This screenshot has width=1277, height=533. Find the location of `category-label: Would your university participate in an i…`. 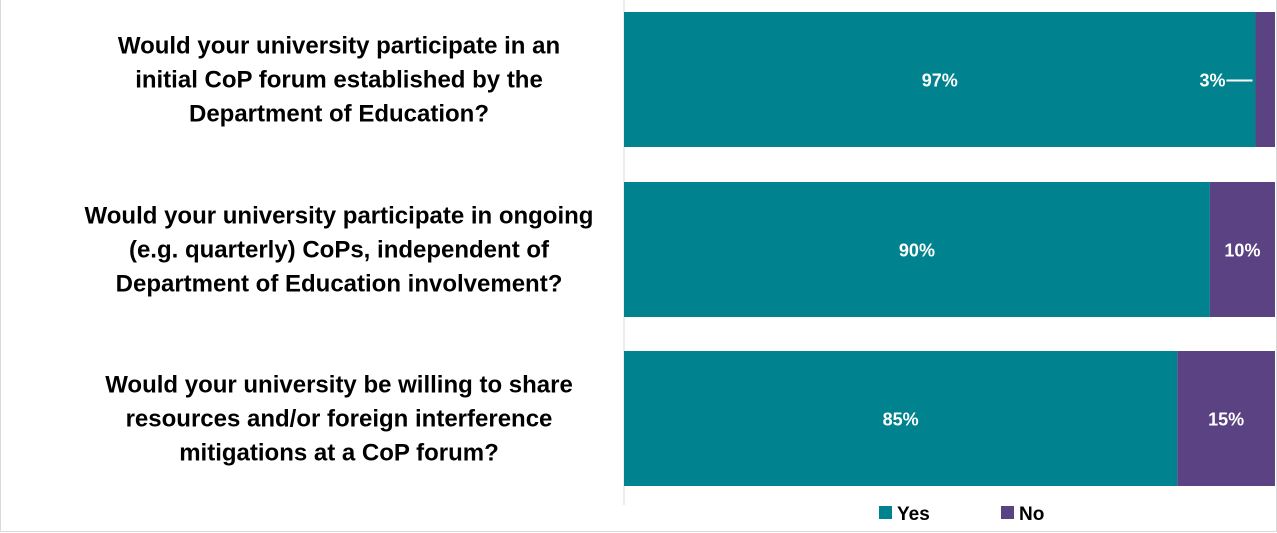

category-label: Would your university participate in an i… is located at coordinates (339, 80).